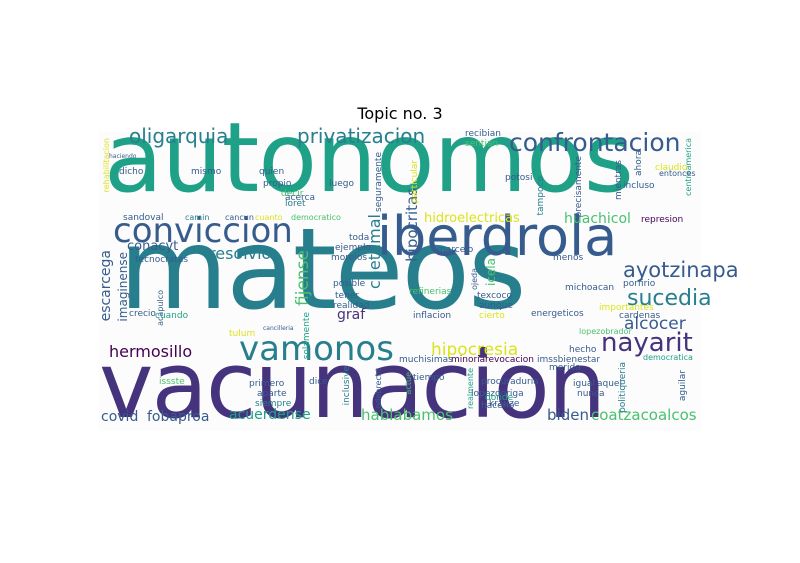 Image resolution: width=800 pixels, height=563 pixels. I want to click on cloud-word: haciendo, so click(123, 156).